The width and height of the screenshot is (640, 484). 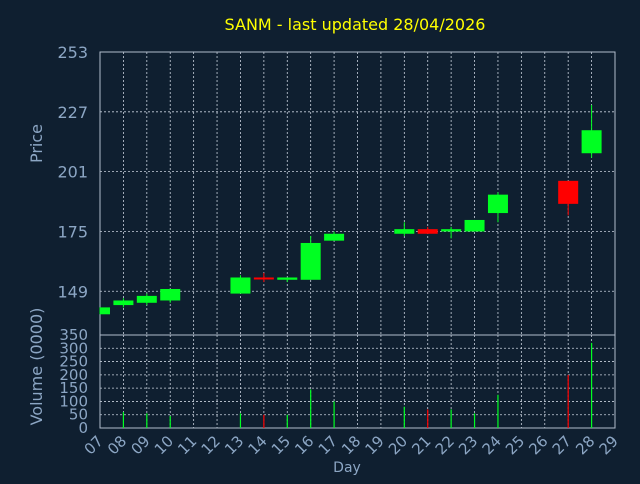 What do you see at coordinates (609, 445) in the screenshot?
I see `x-tick-label: 29` at bounding box center [609, 445].